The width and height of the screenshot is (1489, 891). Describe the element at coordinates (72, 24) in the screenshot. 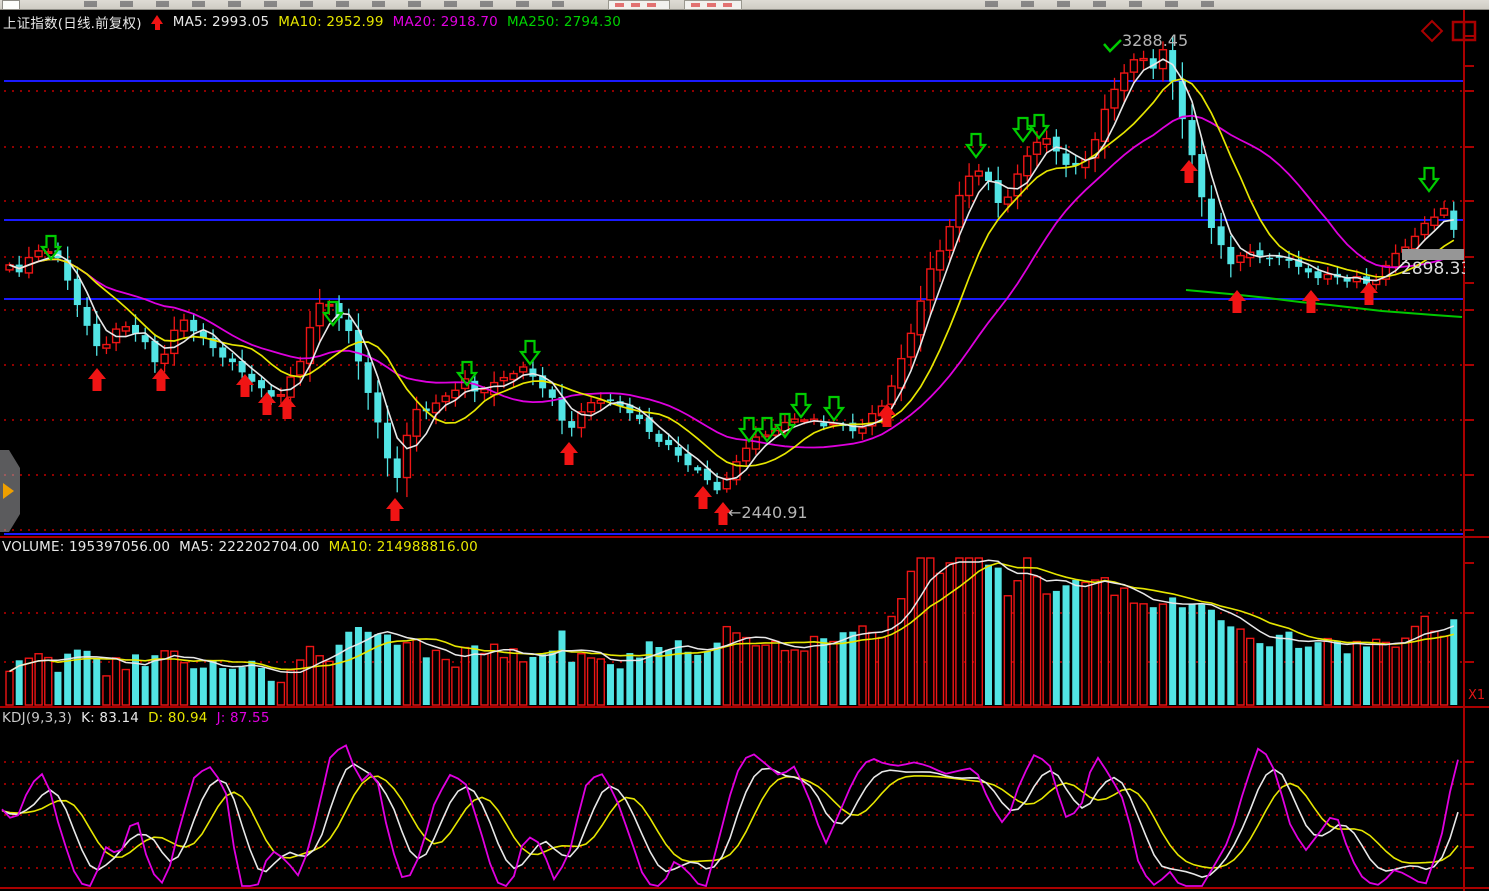

I see `symbol-title: 上证指数(日线.前复权)` at that location.